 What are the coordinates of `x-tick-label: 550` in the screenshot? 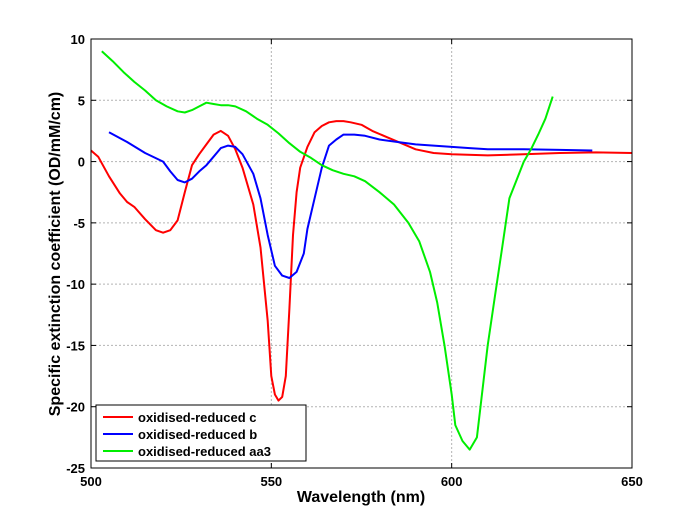 It's located at (271, 481).